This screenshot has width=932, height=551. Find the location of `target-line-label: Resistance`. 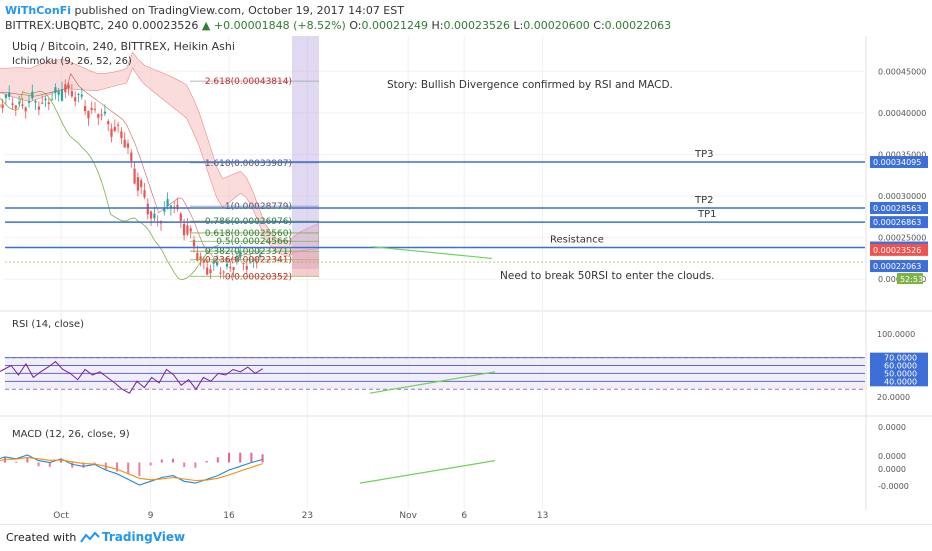

target-line-label: Resistance is located at coordinates (577, 240).